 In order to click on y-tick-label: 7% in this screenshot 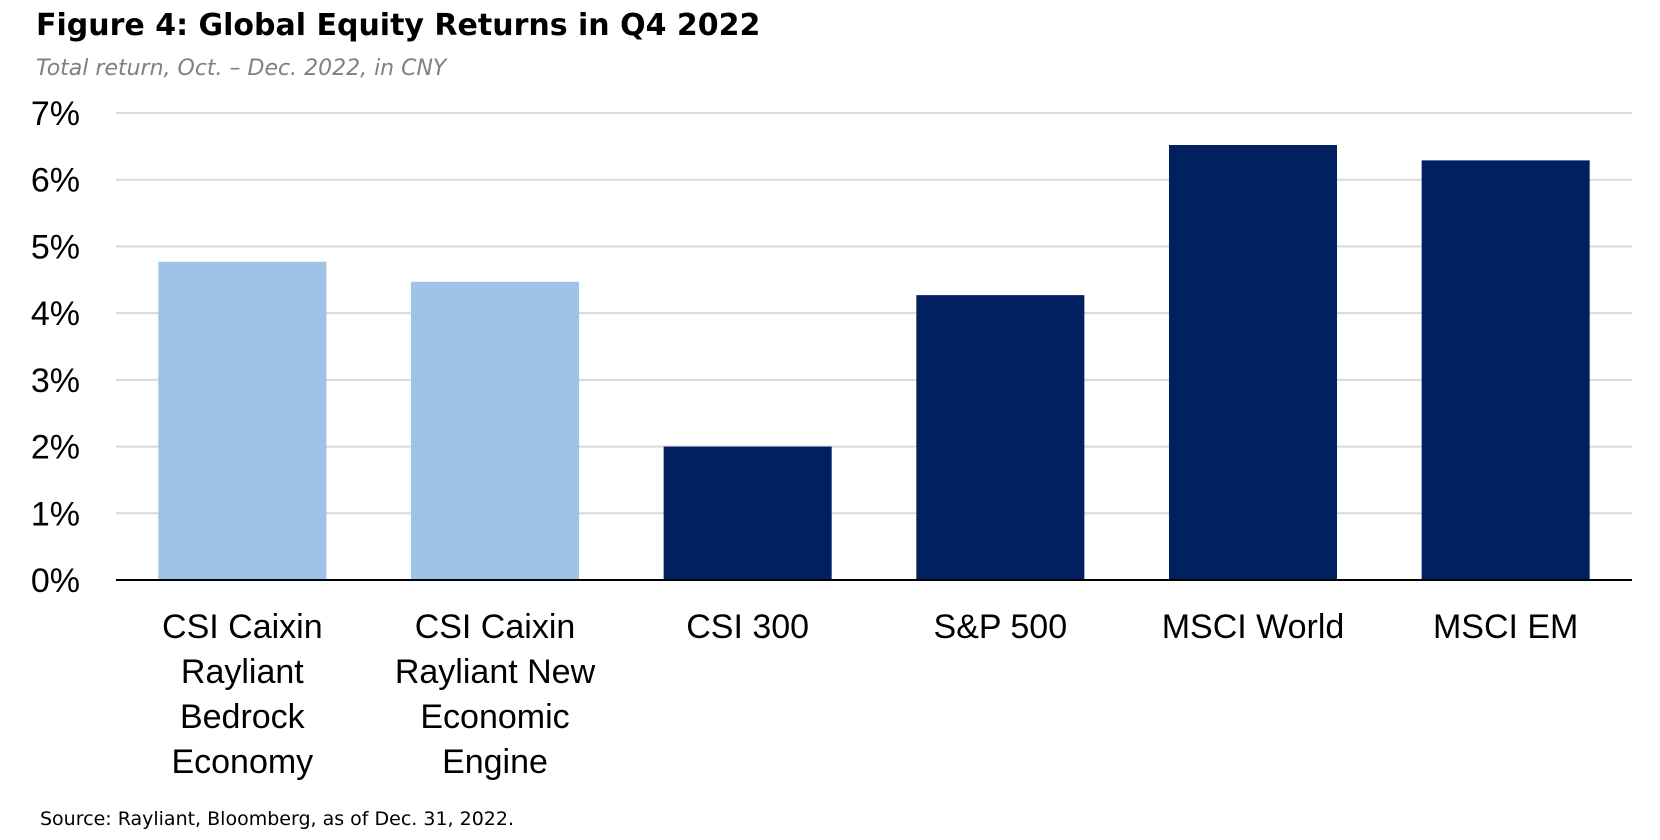, I will do `click(55, 114)`.